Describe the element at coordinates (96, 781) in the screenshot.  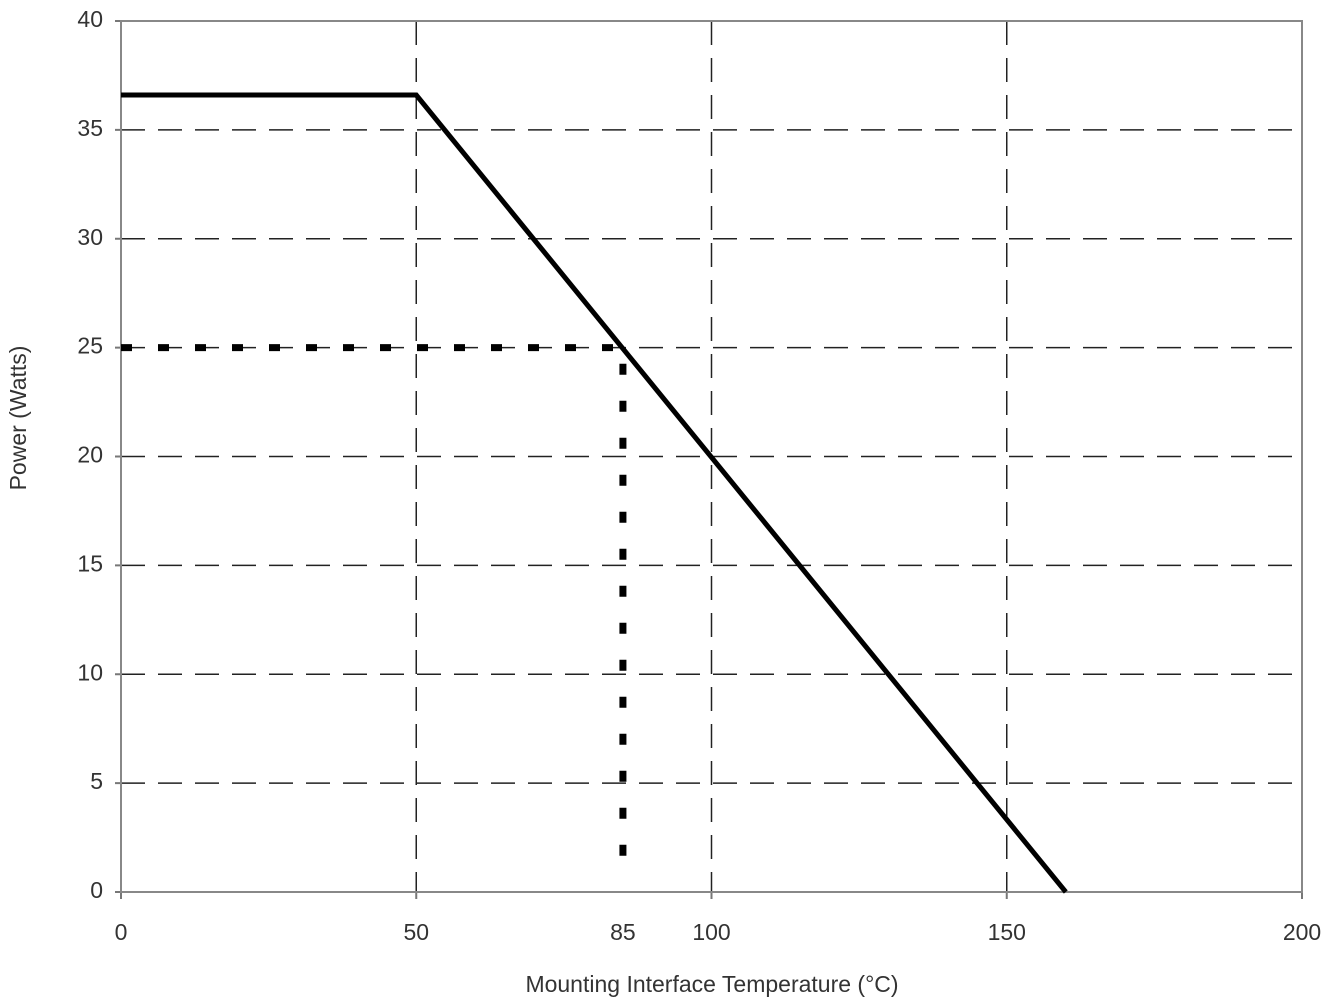
I see `y-tick-label: 5` at that location.